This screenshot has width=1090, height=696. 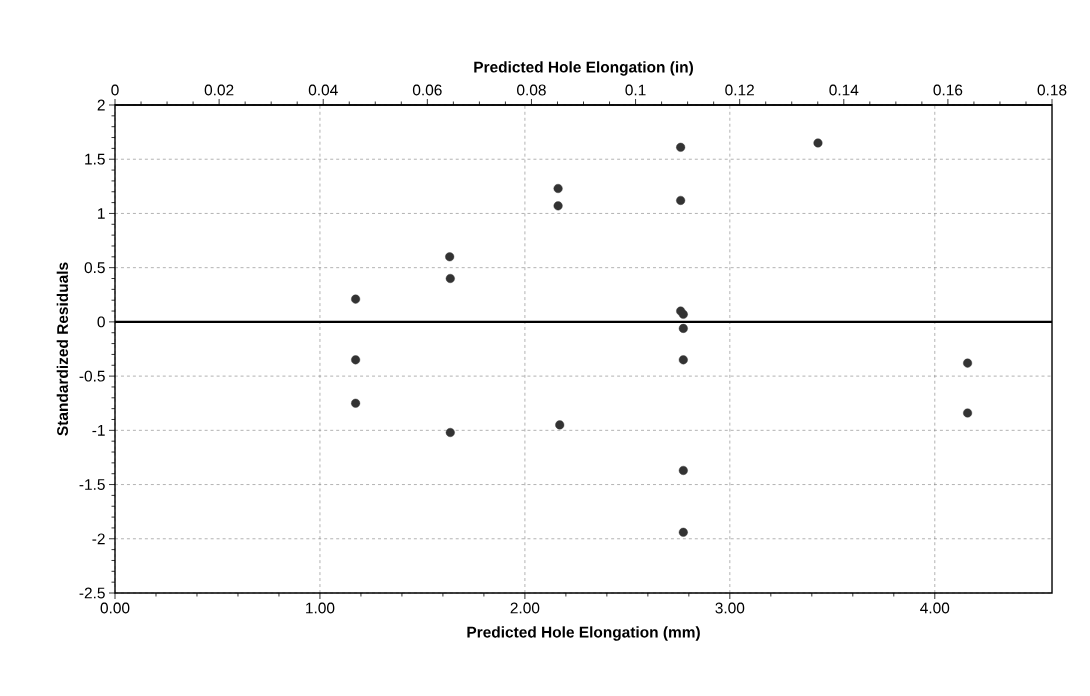 I want to click on y-tick-label: 0, so click(x=101, y=322).